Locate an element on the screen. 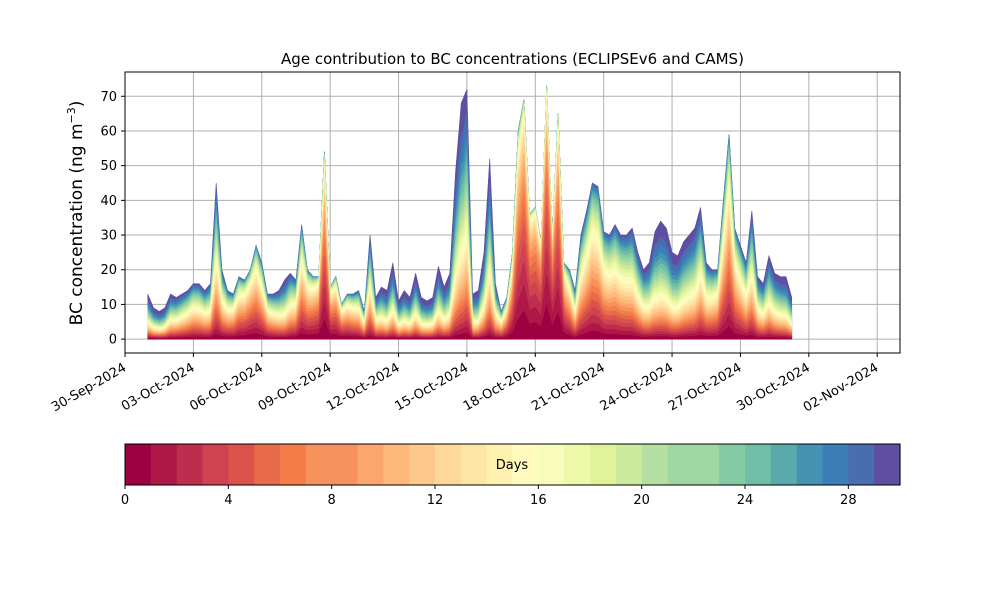 This screenshot has width=1000, height=600. colorbar-bins is located at coordinates (513, 464).